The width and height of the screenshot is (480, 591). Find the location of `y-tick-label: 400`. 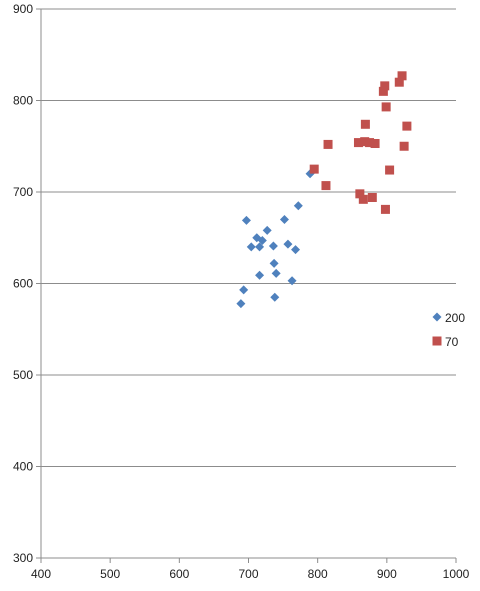

y-tick-label: 400 is located at coordinates (23, 467).